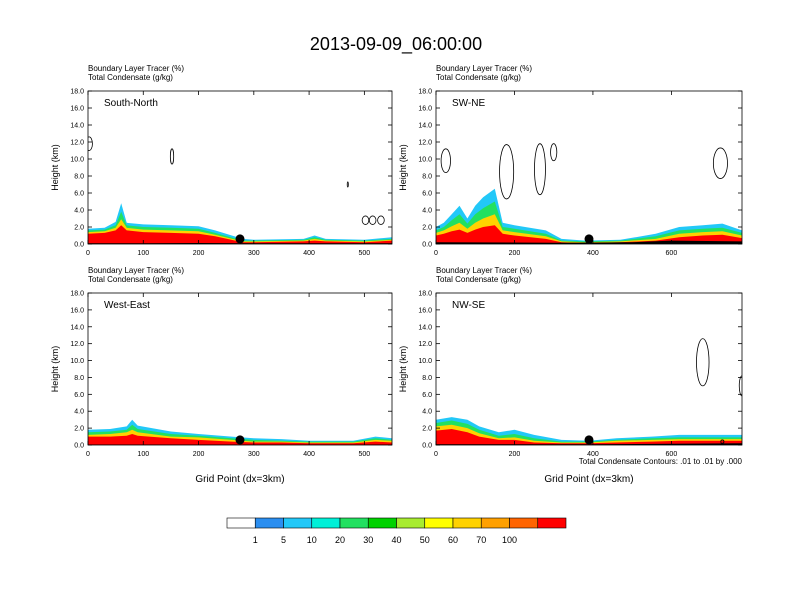 Image resolution: width=792 pixels, height=612 pixels. What do you see at coordinates (481, 540) in the screenshot?
I see `colorbar-label: 70` at bounding box center [481, 540].